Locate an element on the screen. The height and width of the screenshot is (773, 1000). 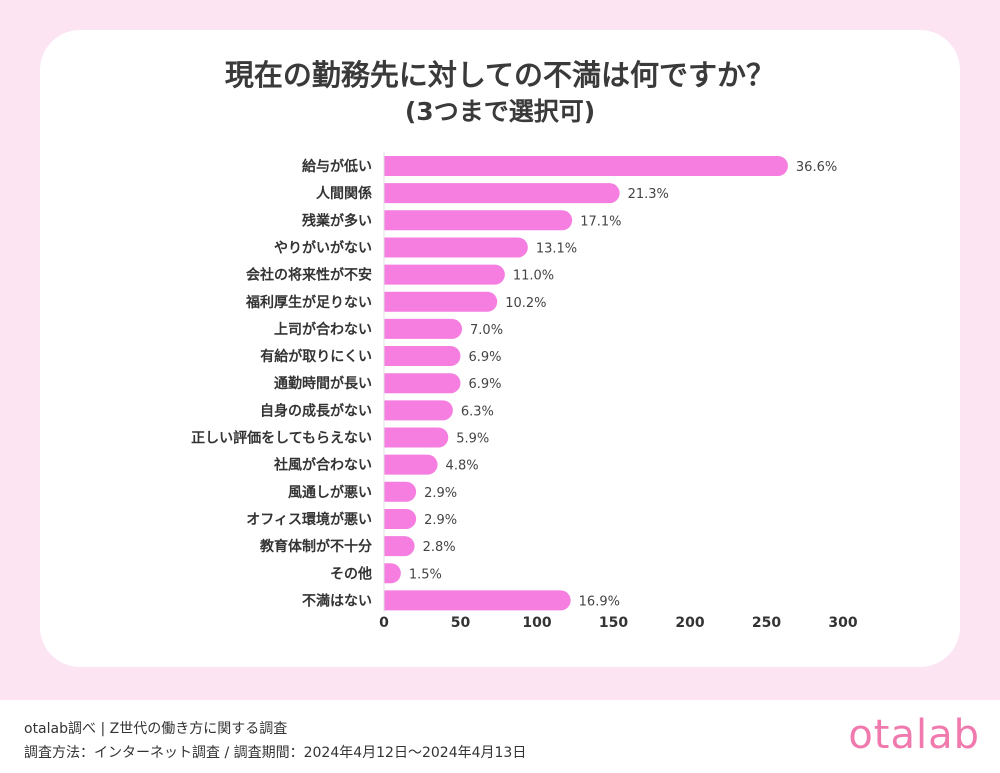
category-label: 上司が合わない is located at coordinates (323, 329).